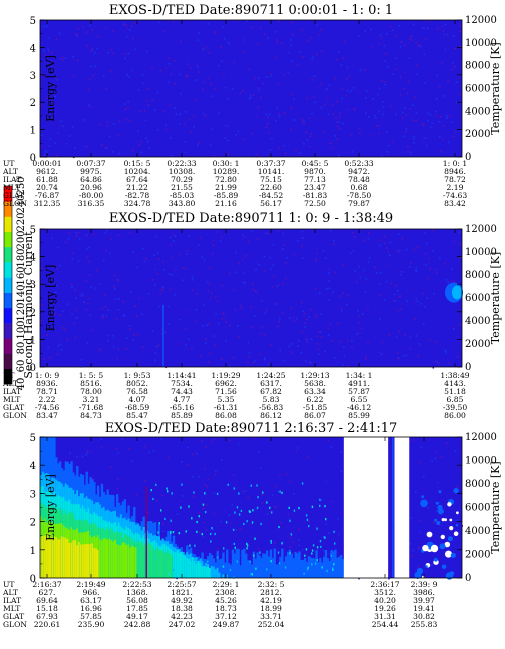 The width and height of the screenshot is (505, 649). What do you see at coordinates (182, 179) in the screenshot?
I see `table-cell: 70.29` at bounding box center [182, 179].